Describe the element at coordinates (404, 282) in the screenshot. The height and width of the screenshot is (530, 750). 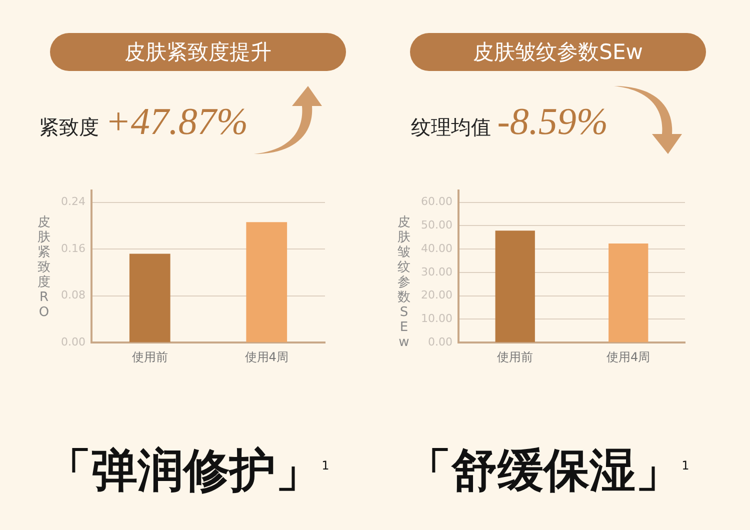
I see `text: 皮肤皱纹参数SEw` at that location.